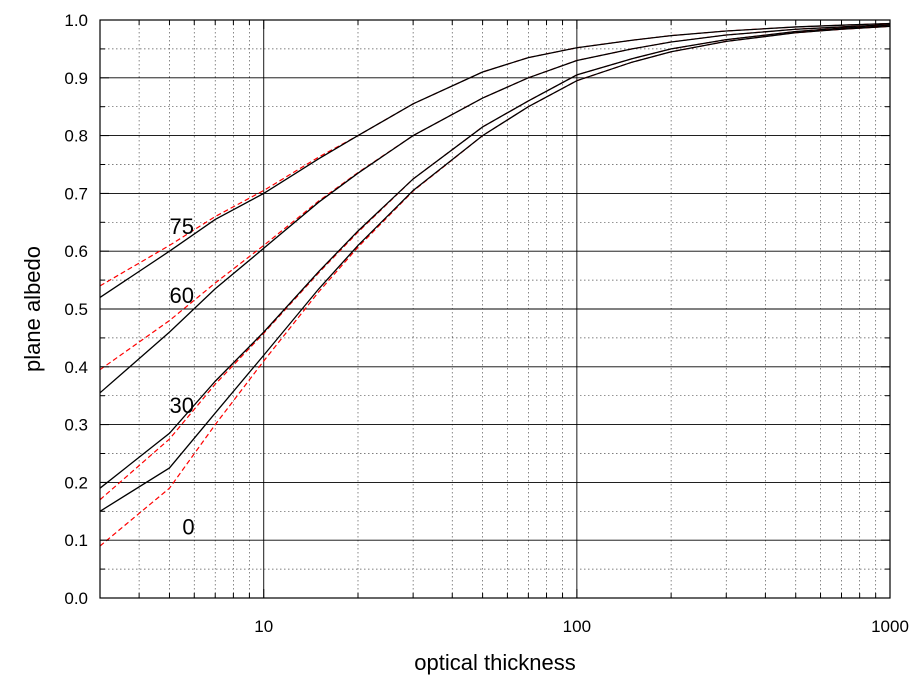 The height and width of the screenshot is (681, 916). What do you see at coordinates (181, 377) in the screenshot?
I see `curve-labels: 75 60 30 0` at bounding box center [181, 377].